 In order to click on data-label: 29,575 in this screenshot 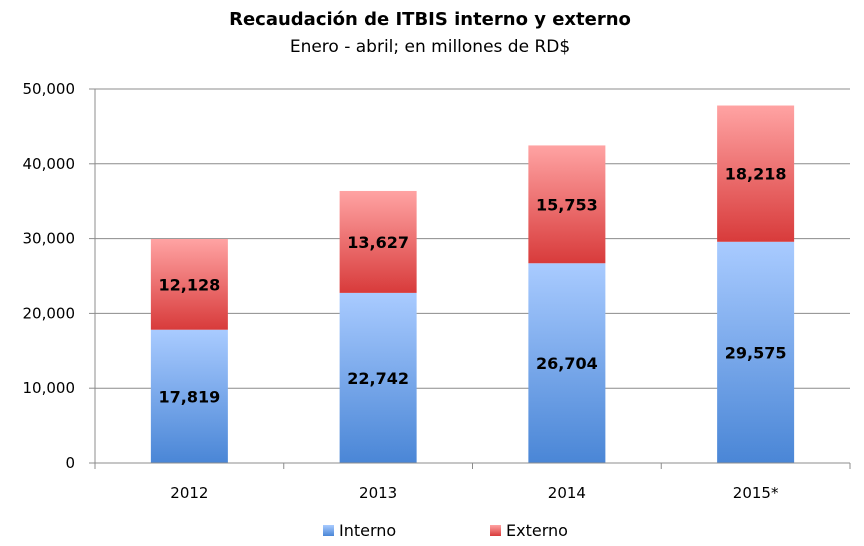, I will do `click(756, 352)`.